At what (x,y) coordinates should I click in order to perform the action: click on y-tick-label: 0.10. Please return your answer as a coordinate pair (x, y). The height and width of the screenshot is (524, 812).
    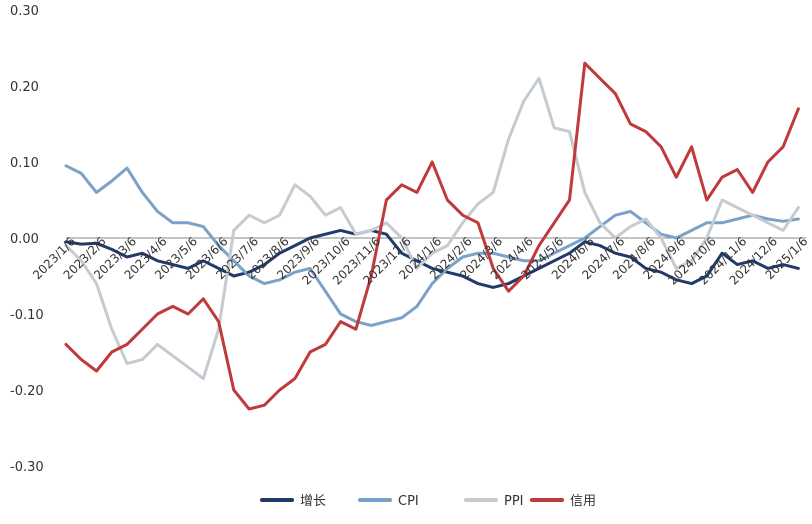
    Looking at the image, I should click on (24, 163).